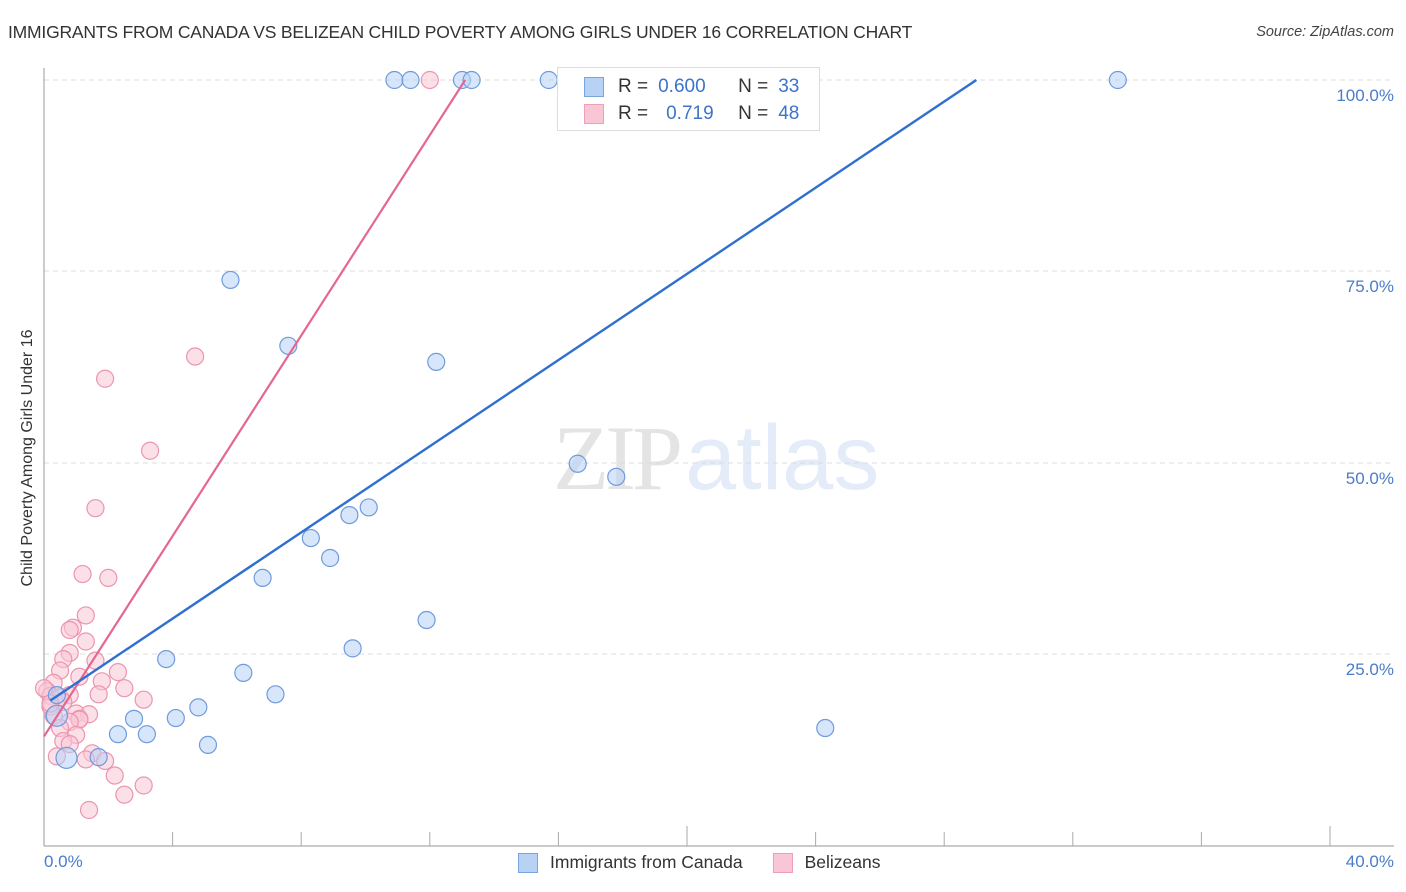 This screenshot has height=892, width=1406. What do you see at coordinates (63, 861) in the screenshot?
I see `x-tick-min: 0.0%` at bounding box center [63, 861].